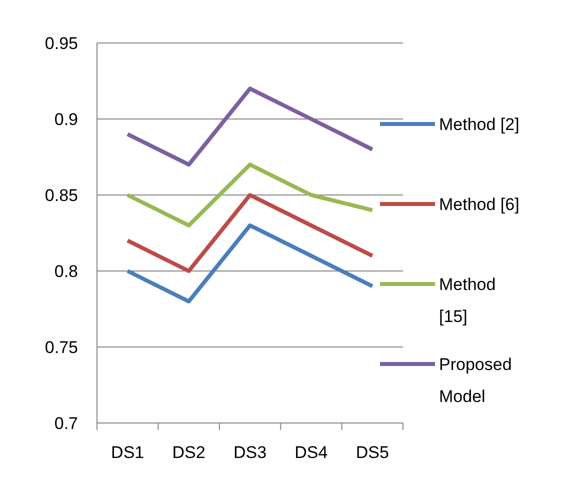  What do you see at coordinates (467, 300) in the screenshot?
I see `legend-label: Method [15]` at bounding box center [467, 300].